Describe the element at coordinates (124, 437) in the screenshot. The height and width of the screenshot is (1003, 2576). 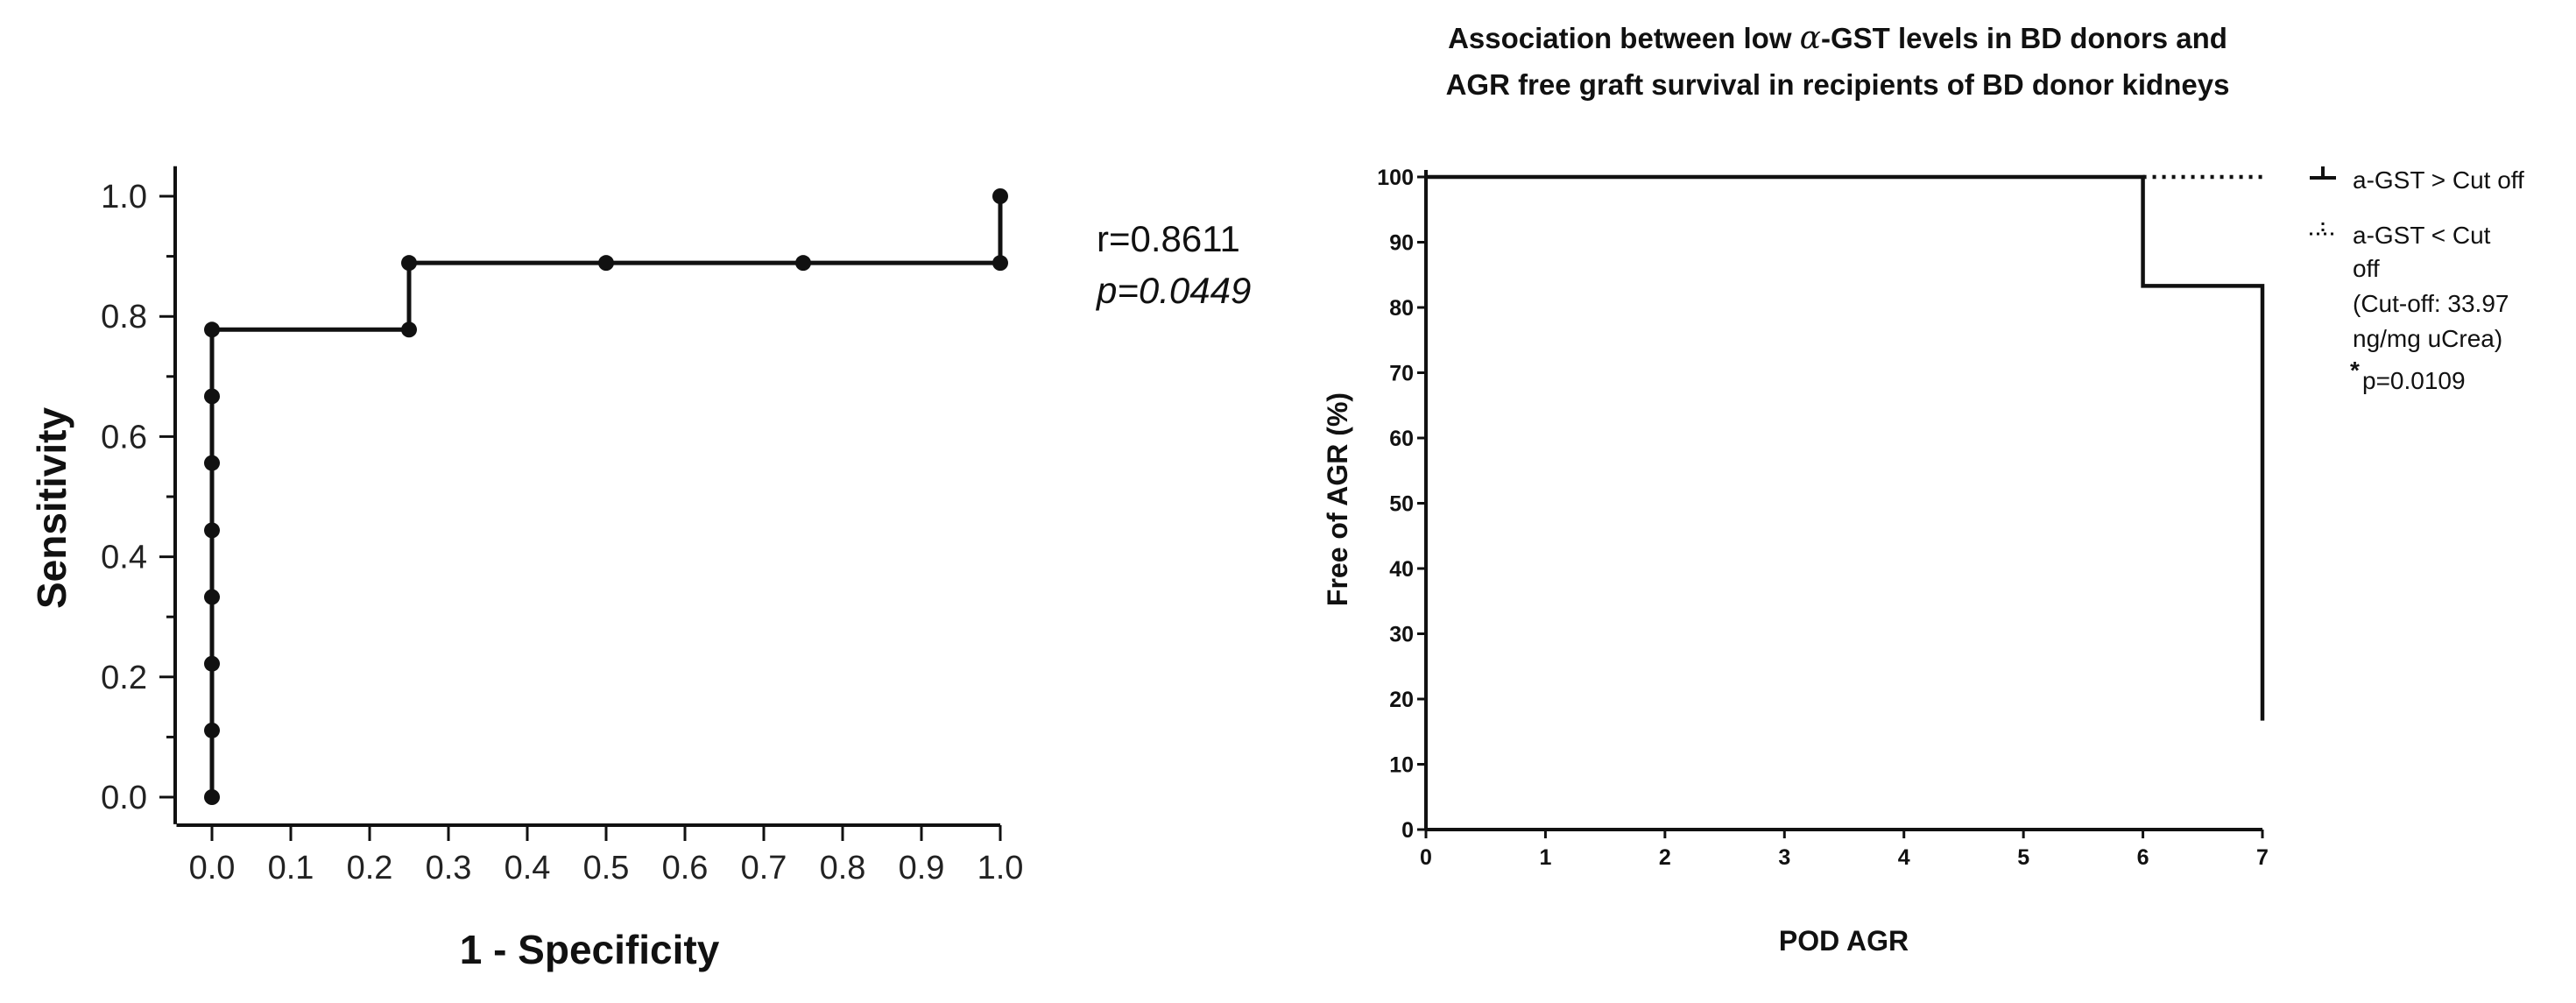
I see `roc-y-tick-label: 0.6` at that location.